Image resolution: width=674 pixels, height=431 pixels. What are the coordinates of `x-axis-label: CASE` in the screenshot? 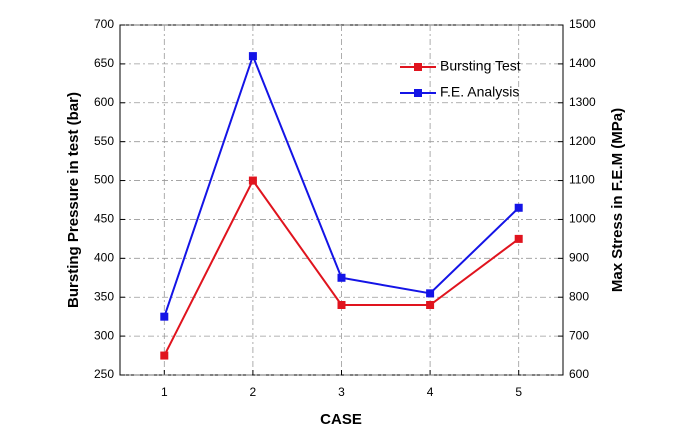 It's located at (341, 419).